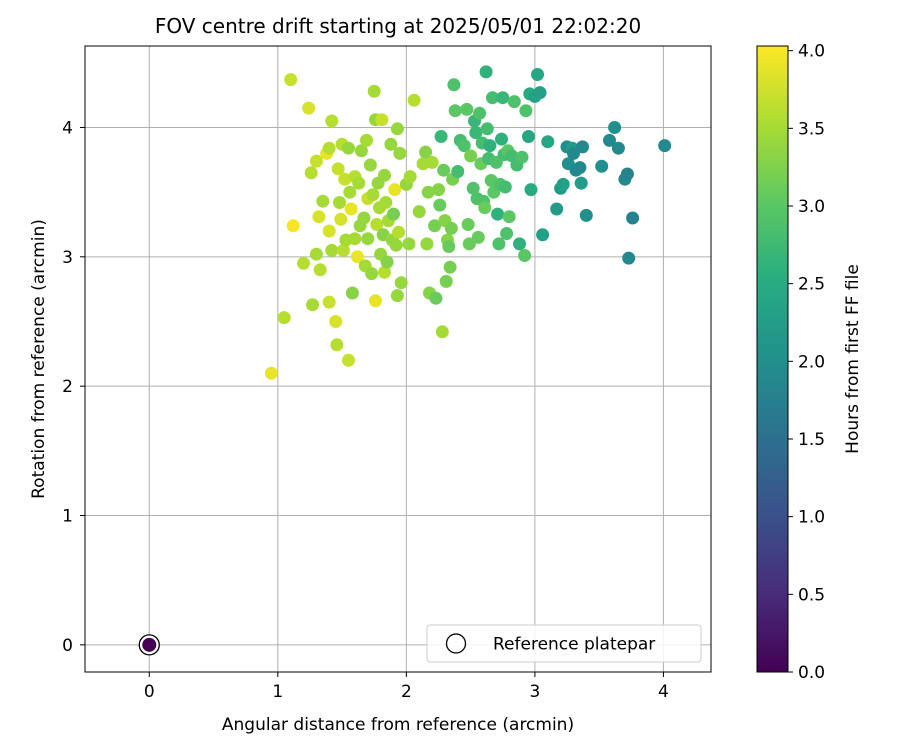 Image resolution: width=900 pixels, height=750 pixels. Describe the element at coordinates (811, 595) in the screenshot. I see `colorbar-tick-label: 0.5` at that location.